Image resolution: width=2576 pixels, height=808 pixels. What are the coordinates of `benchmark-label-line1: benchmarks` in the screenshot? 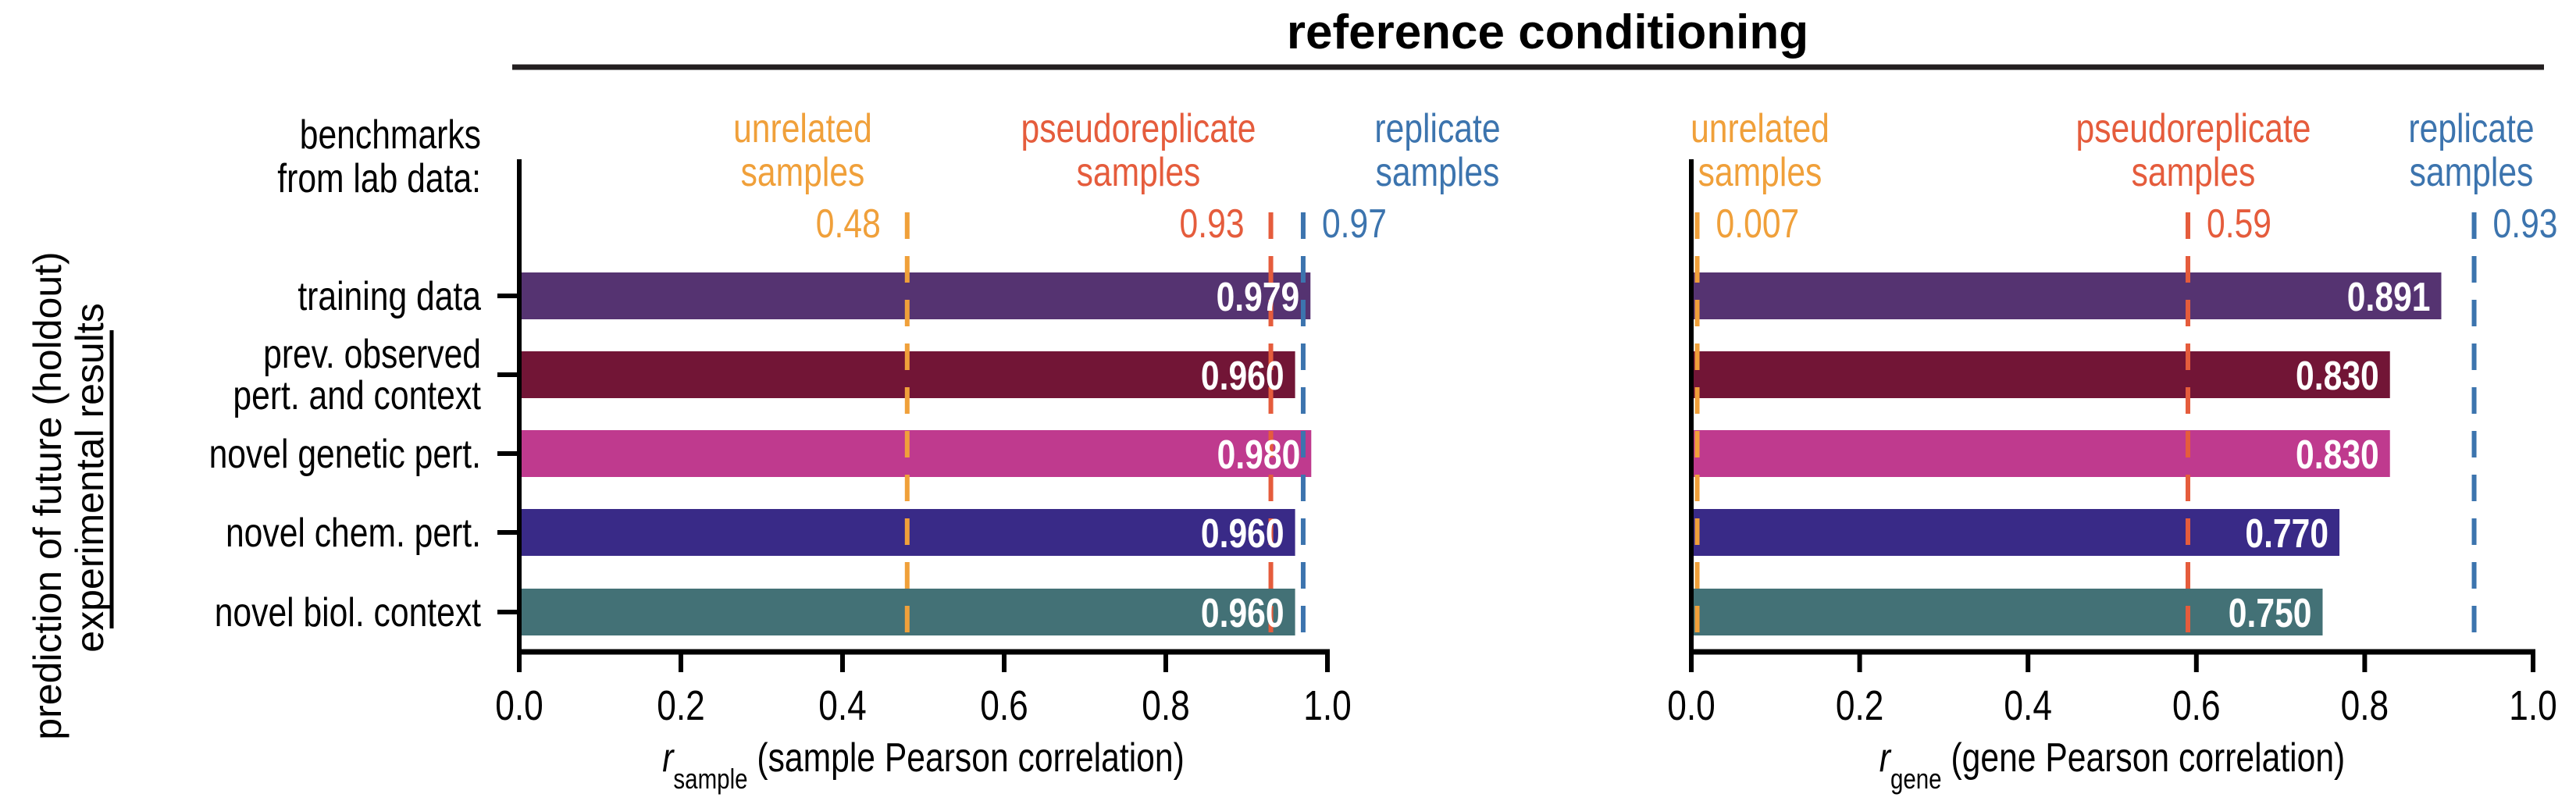 It's located at (390, 135).